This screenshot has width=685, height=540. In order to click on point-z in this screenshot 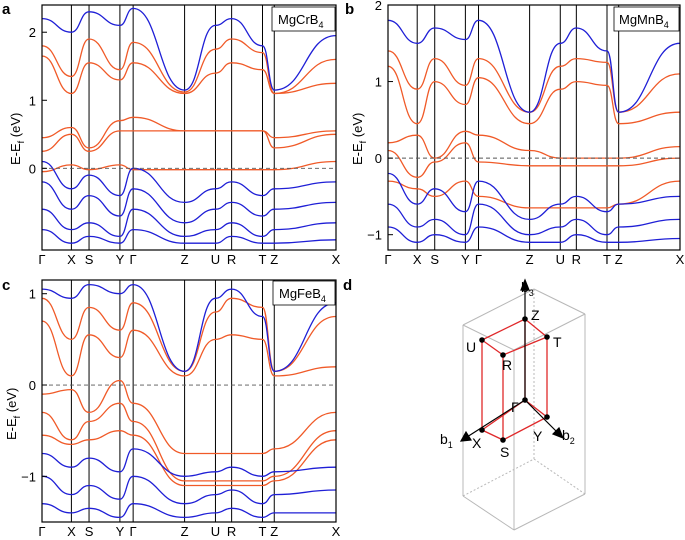, I will do `click(525, 319)`.